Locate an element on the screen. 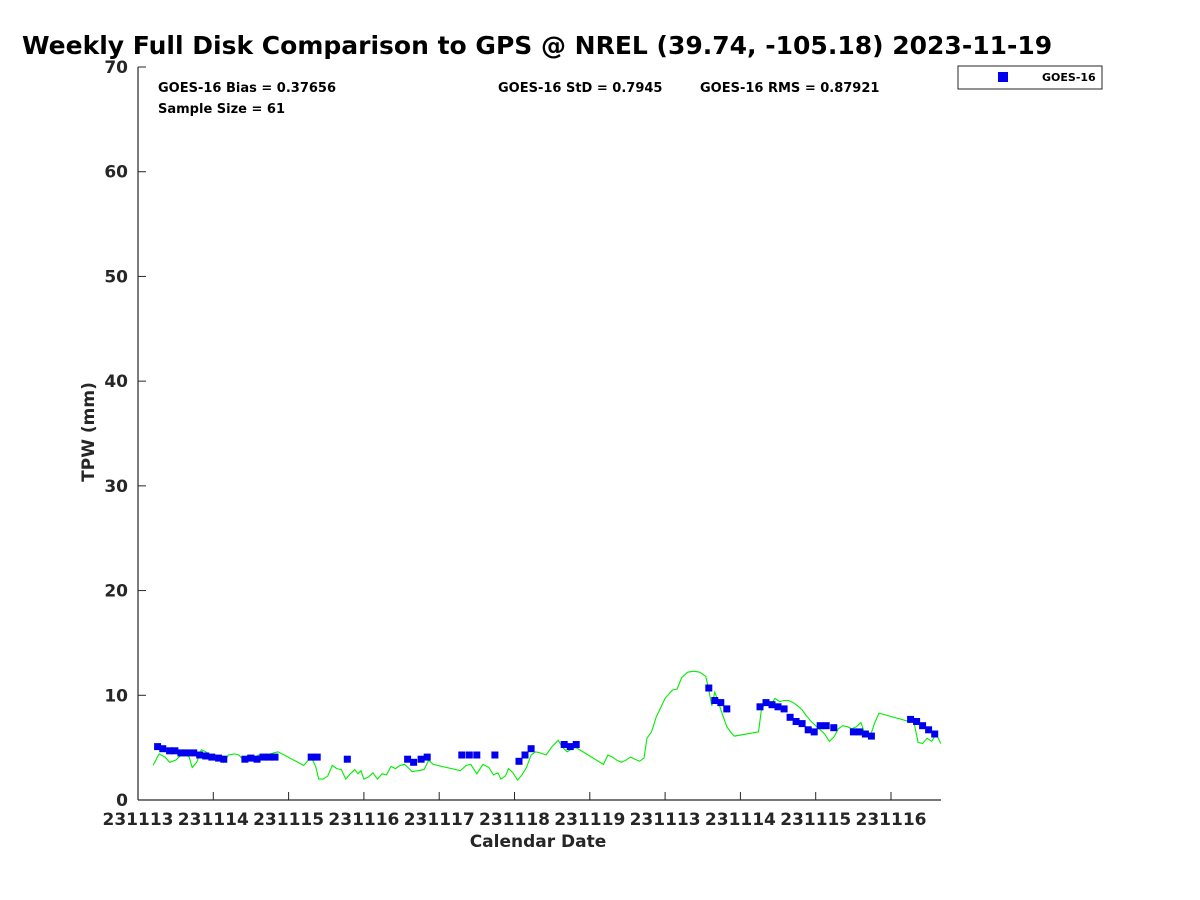  legend-box is located at coordinates (1030, 77).